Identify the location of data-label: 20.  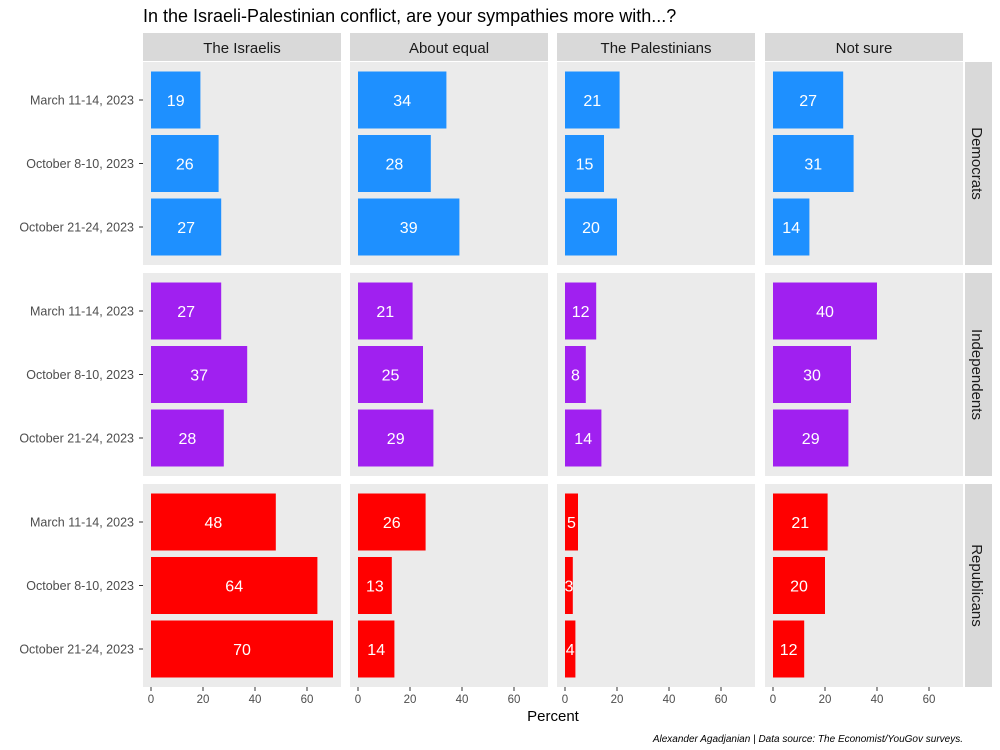
(591, 228).